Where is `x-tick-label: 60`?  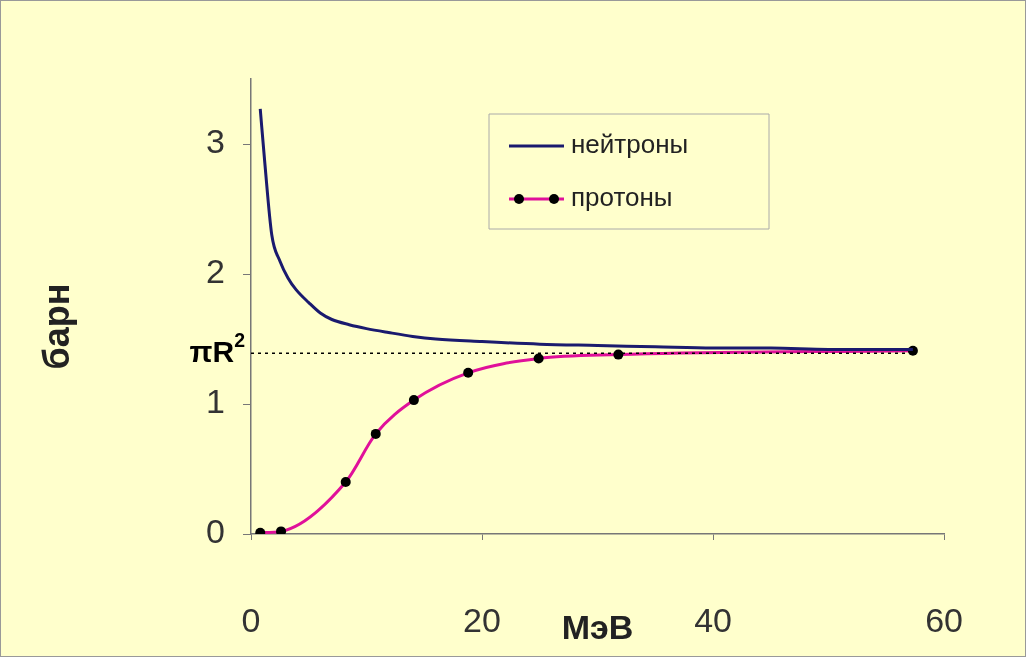 x-tick-label: 60 is located at coordinates (944, 619).